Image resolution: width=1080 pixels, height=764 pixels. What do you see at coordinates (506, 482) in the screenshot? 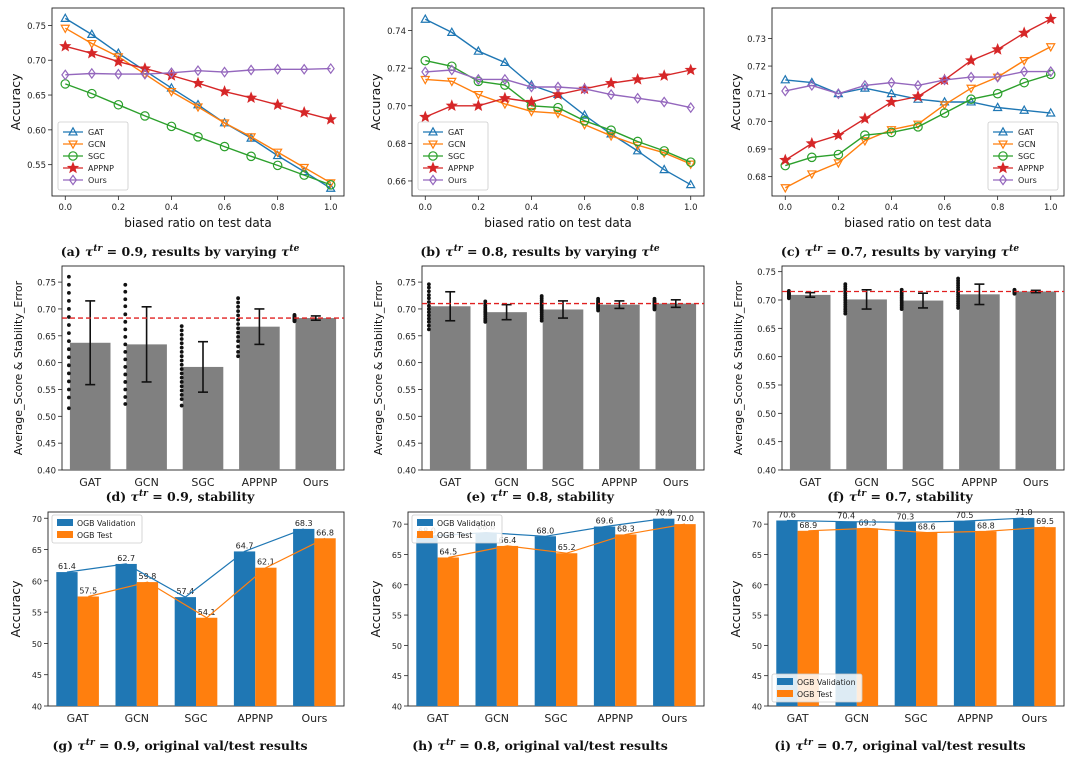
I see `x-tick-label: GCN` at bounding box center [506, 482].